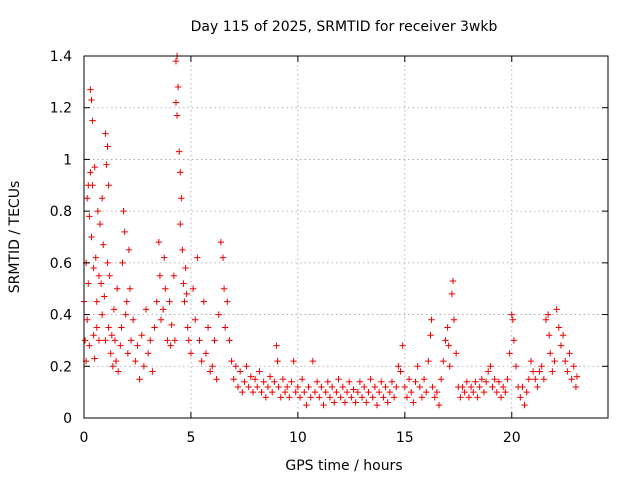 This screenshot has height=480, width=640. What do you see at coordinates (61, 57) in the screenshot?
I see `y-tick-label: 1.4` at bounding box center [61, 57].